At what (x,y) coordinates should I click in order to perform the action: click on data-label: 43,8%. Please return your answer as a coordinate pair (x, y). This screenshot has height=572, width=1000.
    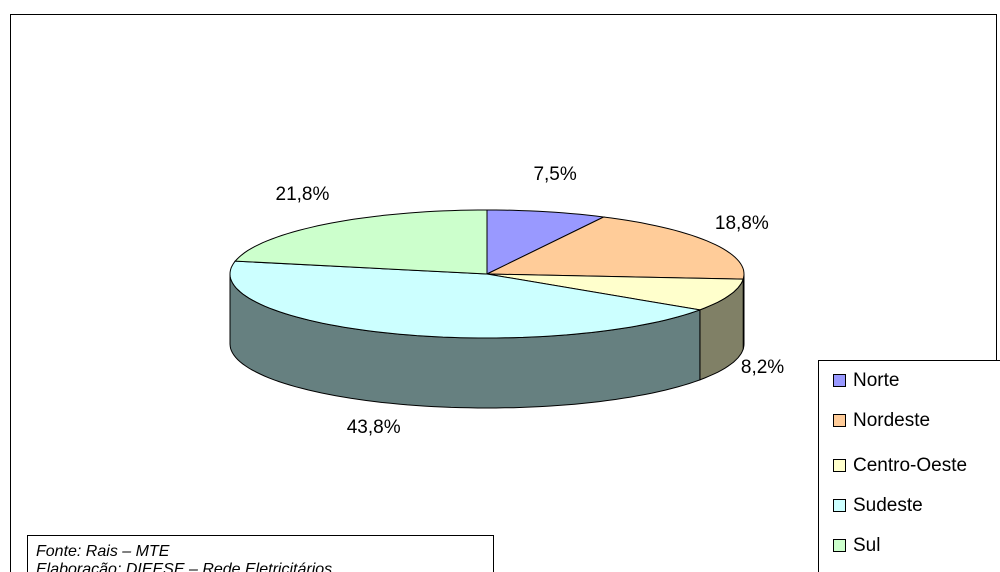
    Looking at the image, I should click on (374, 427).